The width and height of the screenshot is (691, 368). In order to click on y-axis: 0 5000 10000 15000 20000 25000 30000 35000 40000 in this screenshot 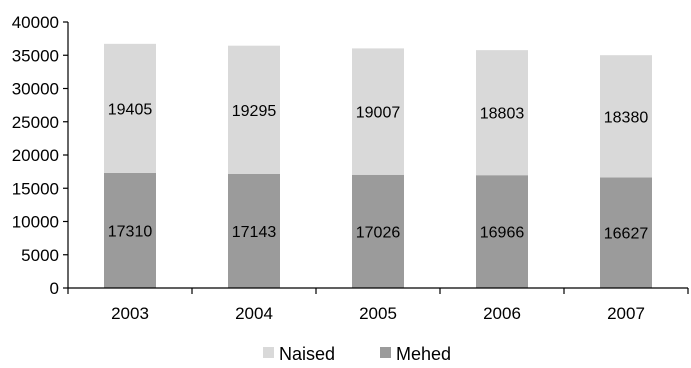, I will do `click(40, 155)`.